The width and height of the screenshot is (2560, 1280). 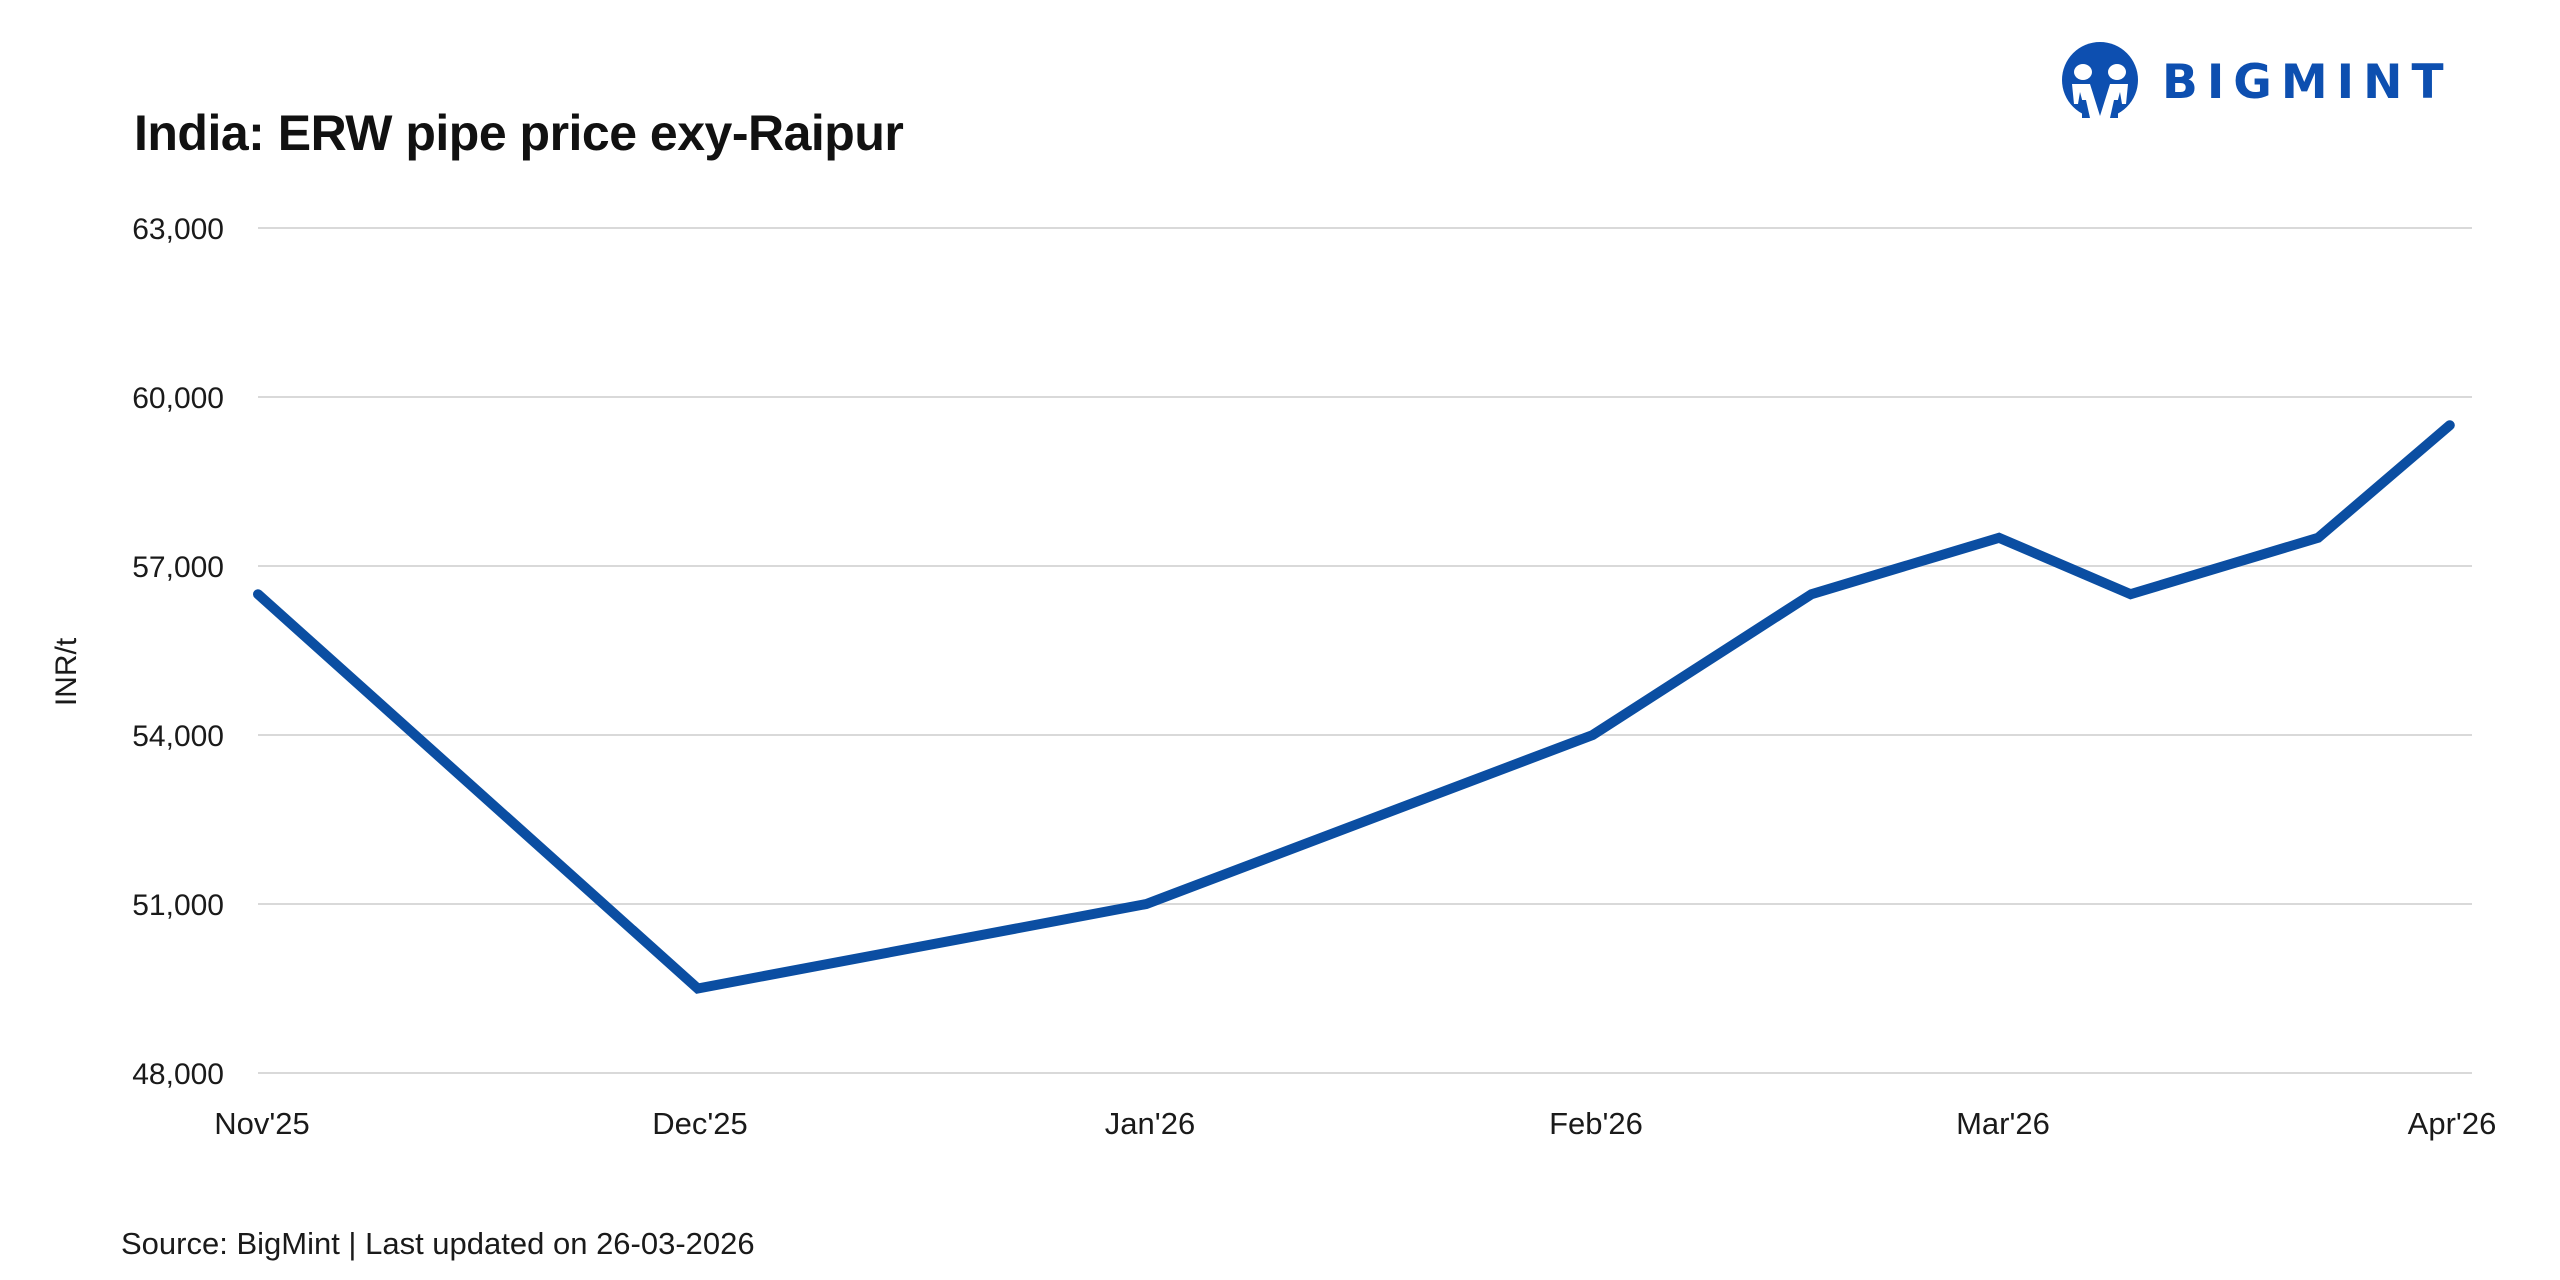 I want to click on y-tick-label: 48,000, so click(x=178, y=1074).